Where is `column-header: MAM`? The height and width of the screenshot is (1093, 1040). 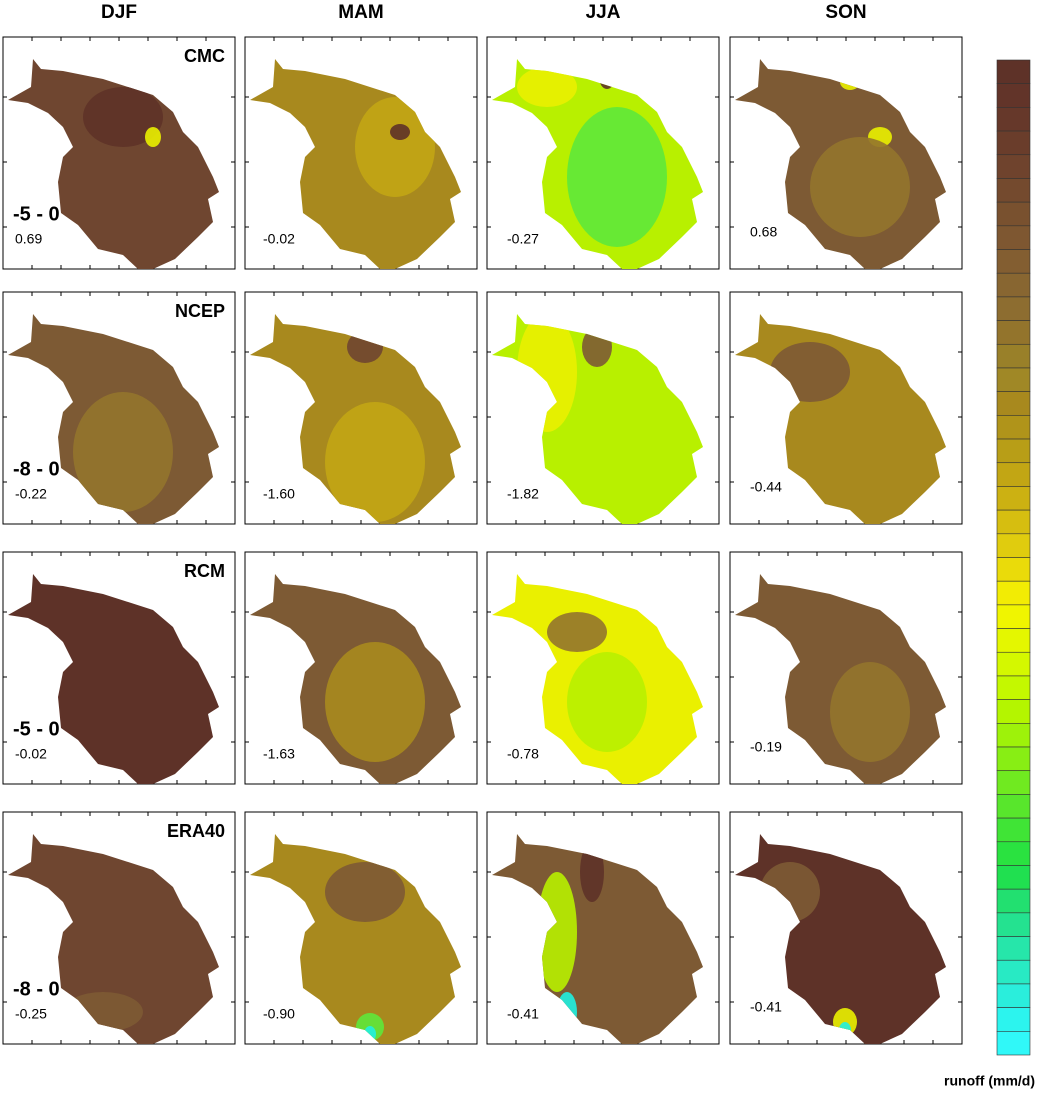 column-header: MAM is located at coordinates (360, 12).